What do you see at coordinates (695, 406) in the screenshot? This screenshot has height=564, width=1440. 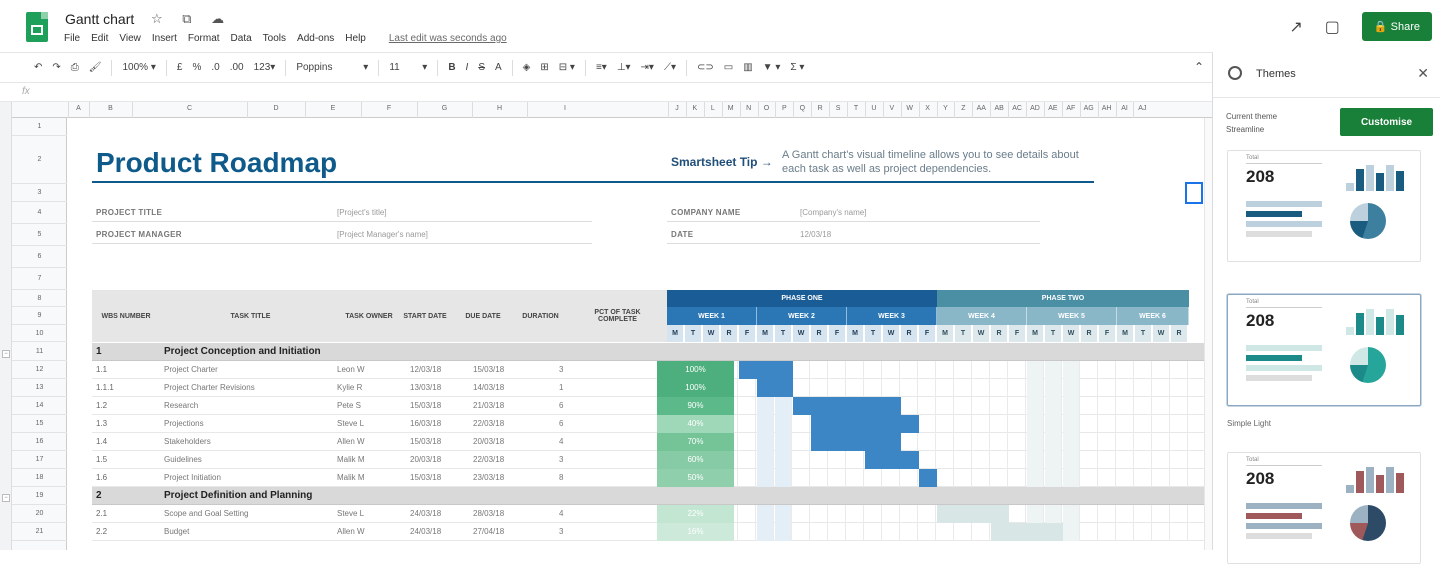 I see `pct-complete-cell: 90%` at bounding box center [695, 406].